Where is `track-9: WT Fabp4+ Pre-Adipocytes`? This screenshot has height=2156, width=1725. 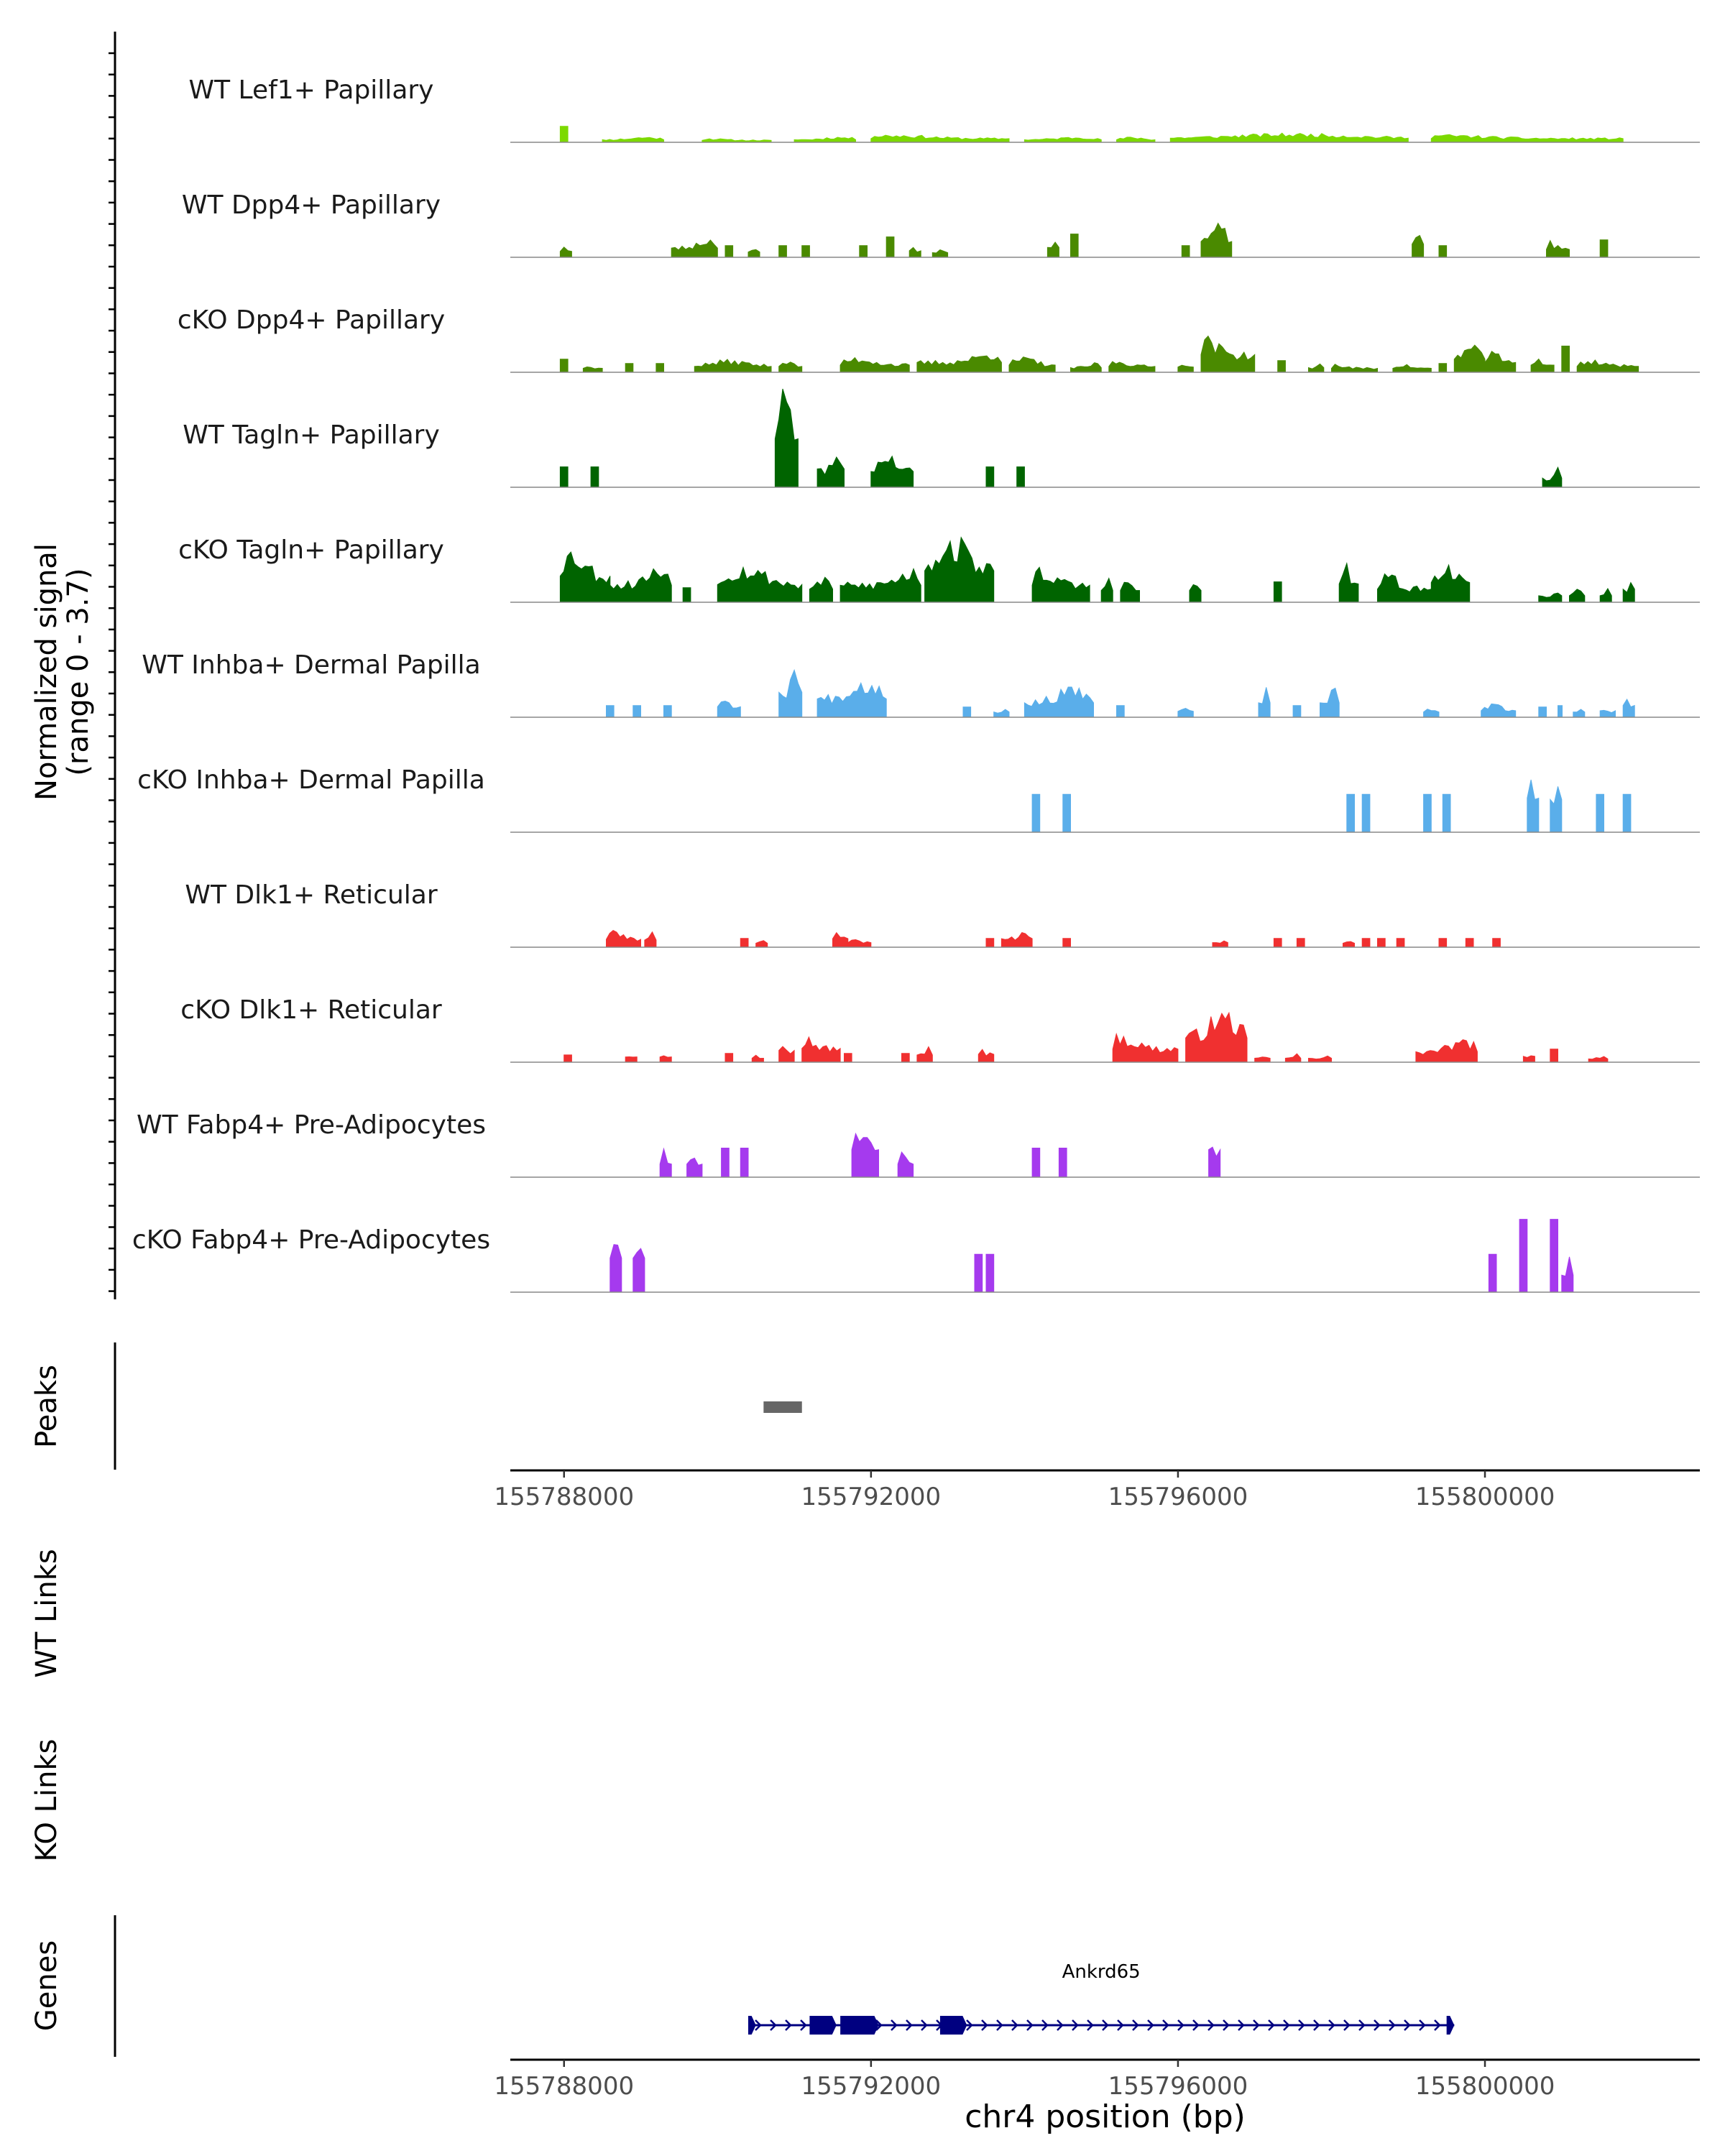
track-9: WT Fabp4+ Pre-Adipocytes is located at coordinates (918, 1144).